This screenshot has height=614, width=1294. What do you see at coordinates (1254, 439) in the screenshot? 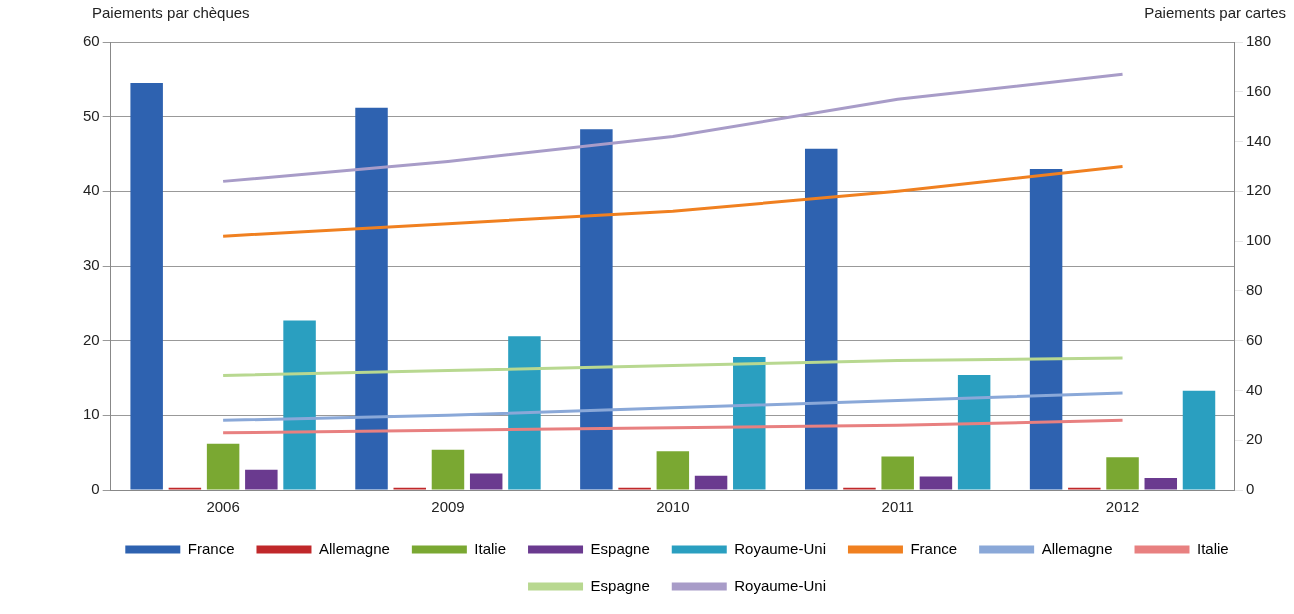
I see `y2-tick-label: 20` at bounding box center [1254, 439].